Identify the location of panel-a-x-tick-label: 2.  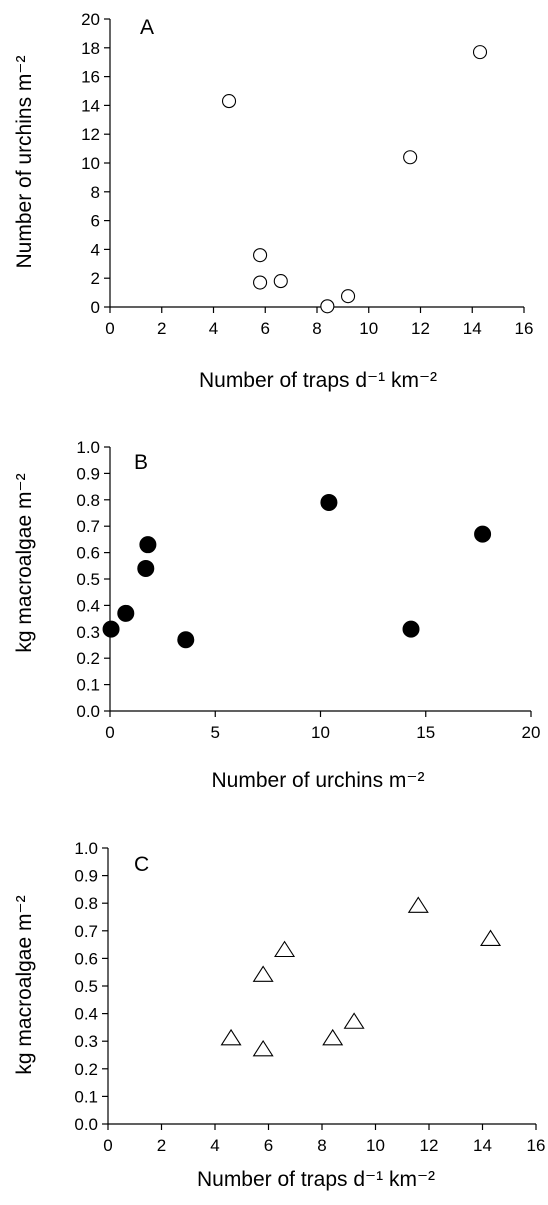
(161, 328).